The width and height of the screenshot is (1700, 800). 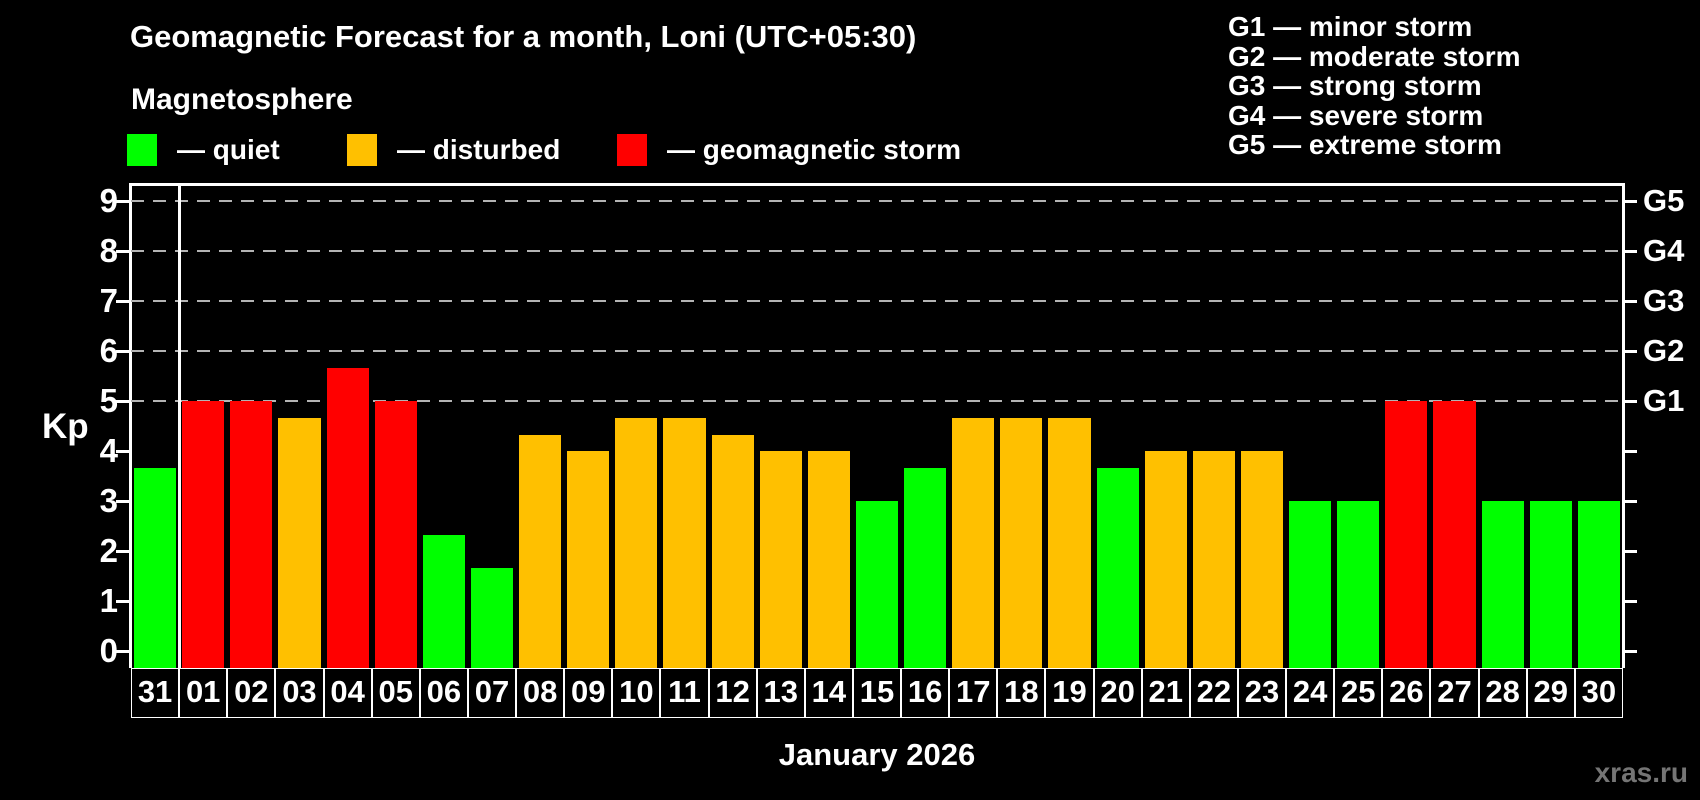 What do you see at coordinates (130, 425) in the screenshot?
I see `y-axis-line-left` at bounding box center [130, 425].